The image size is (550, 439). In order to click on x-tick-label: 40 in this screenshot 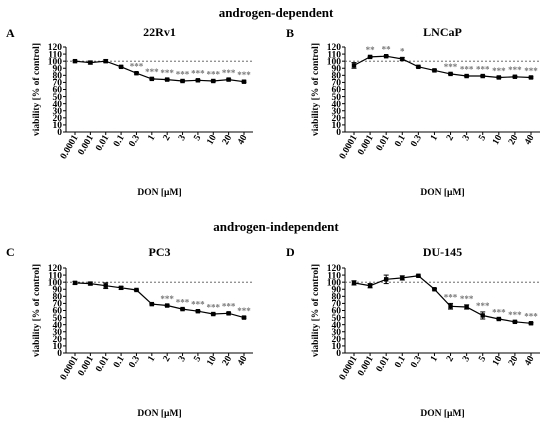, I will do `click(243, 139)`.